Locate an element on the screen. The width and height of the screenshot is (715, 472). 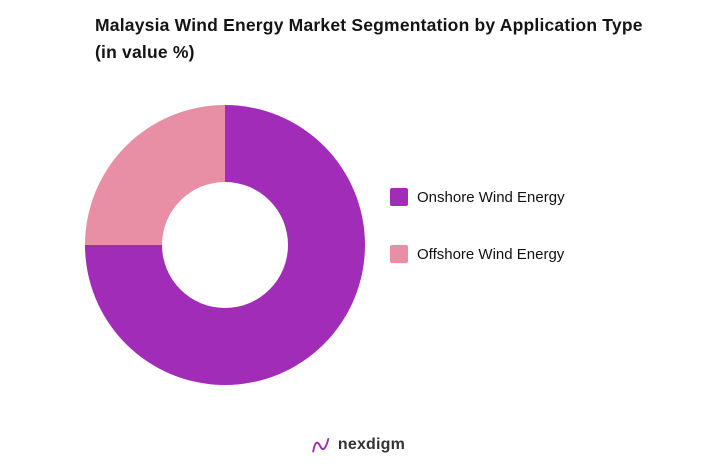
wave-n-path is located at coordinates (321, 445).